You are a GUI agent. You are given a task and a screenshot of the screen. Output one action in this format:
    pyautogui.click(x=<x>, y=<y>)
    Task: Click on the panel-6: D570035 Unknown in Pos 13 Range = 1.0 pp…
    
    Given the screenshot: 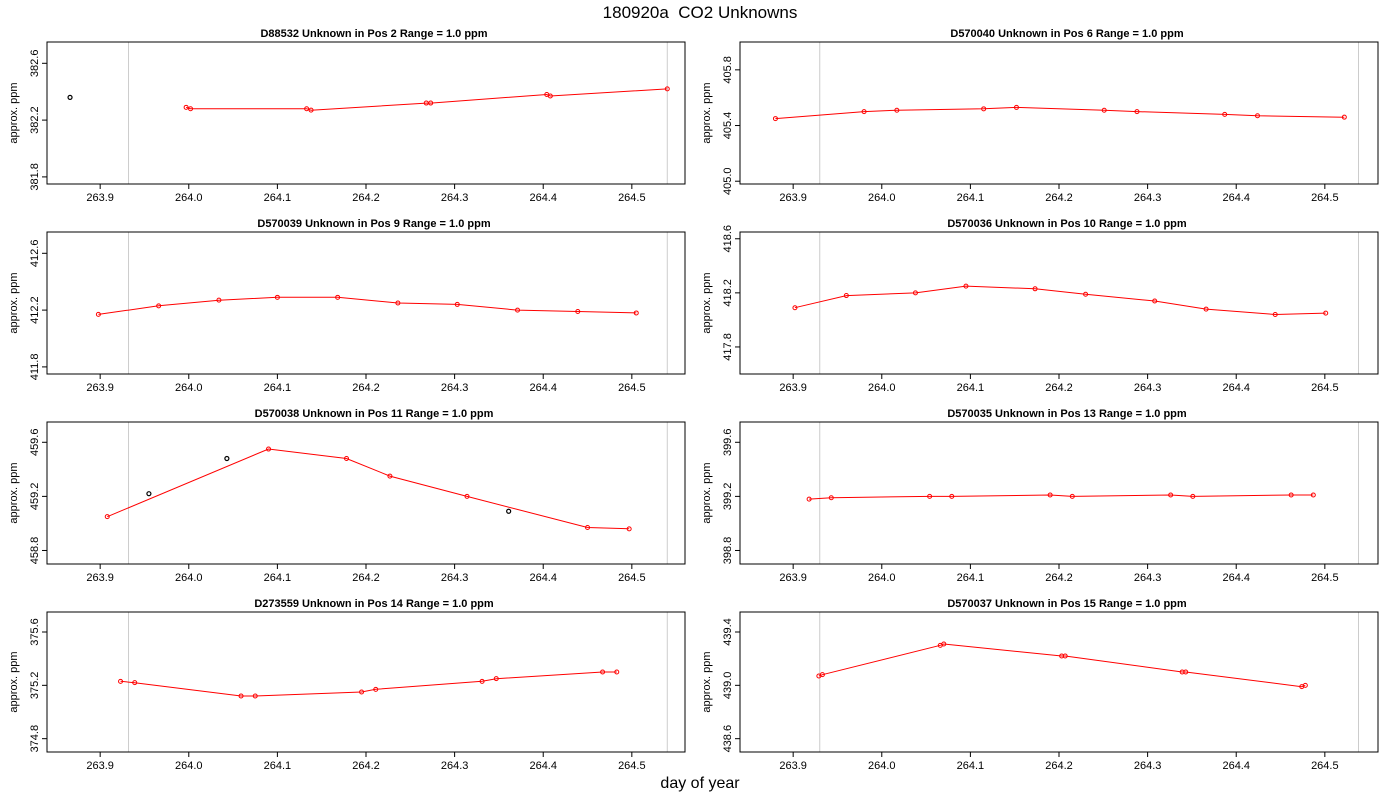 What is the action you would take?
    pyautogui.click(x=1040, y=496)
    